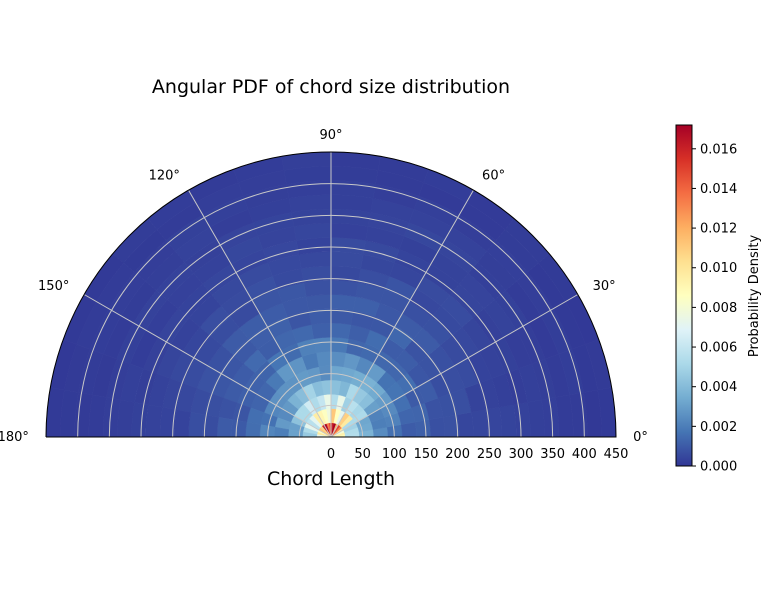 This screenshot has height=590, width=771. Describe the element at coordinates (493, 175) in the screenshot. I see `angle-tick-label: 60°` at that location.